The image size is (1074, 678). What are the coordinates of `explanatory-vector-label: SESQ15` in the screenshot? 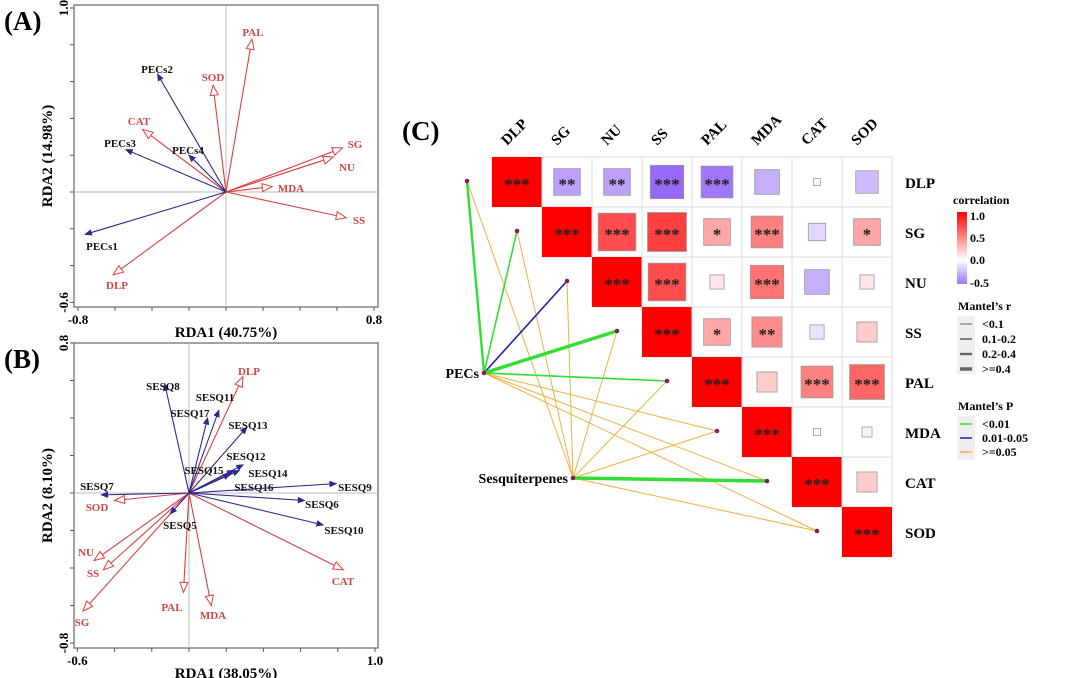 It's located at (204, 471).